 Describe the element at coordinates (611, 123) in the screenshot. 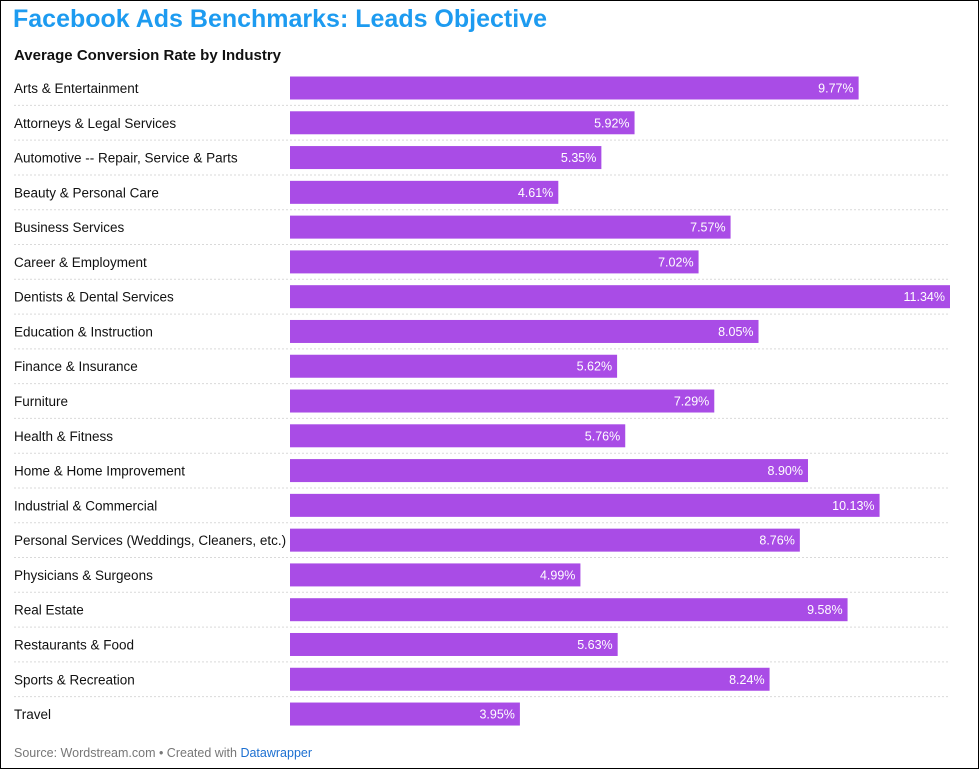

I see `value-label: 5.92%` at that location.